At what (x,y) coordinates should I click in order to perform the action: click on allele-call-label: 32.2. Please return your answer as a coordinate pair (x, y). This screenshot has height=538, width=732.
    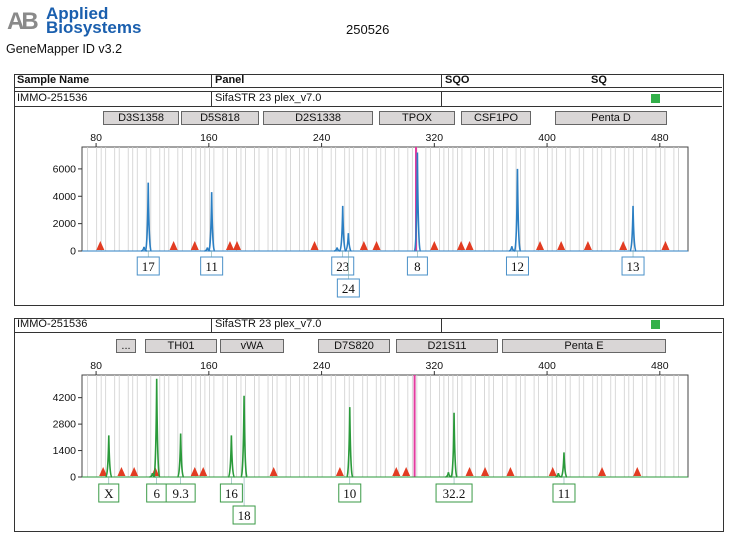
    Looking at the image, I should click on (454, 493).